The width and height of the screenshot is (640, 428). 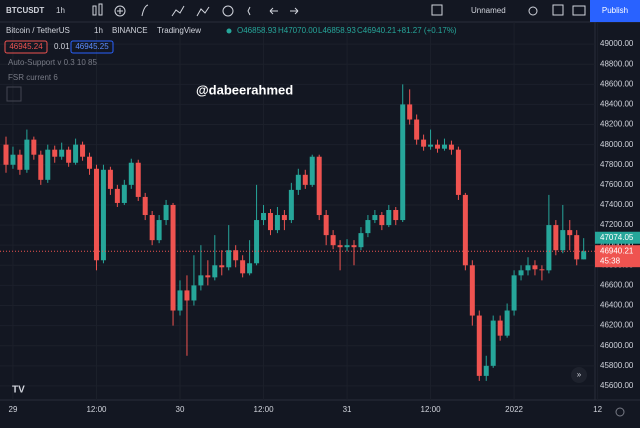 I want to click on y-tick-label: 46600.00, so click(x=617, y=285).